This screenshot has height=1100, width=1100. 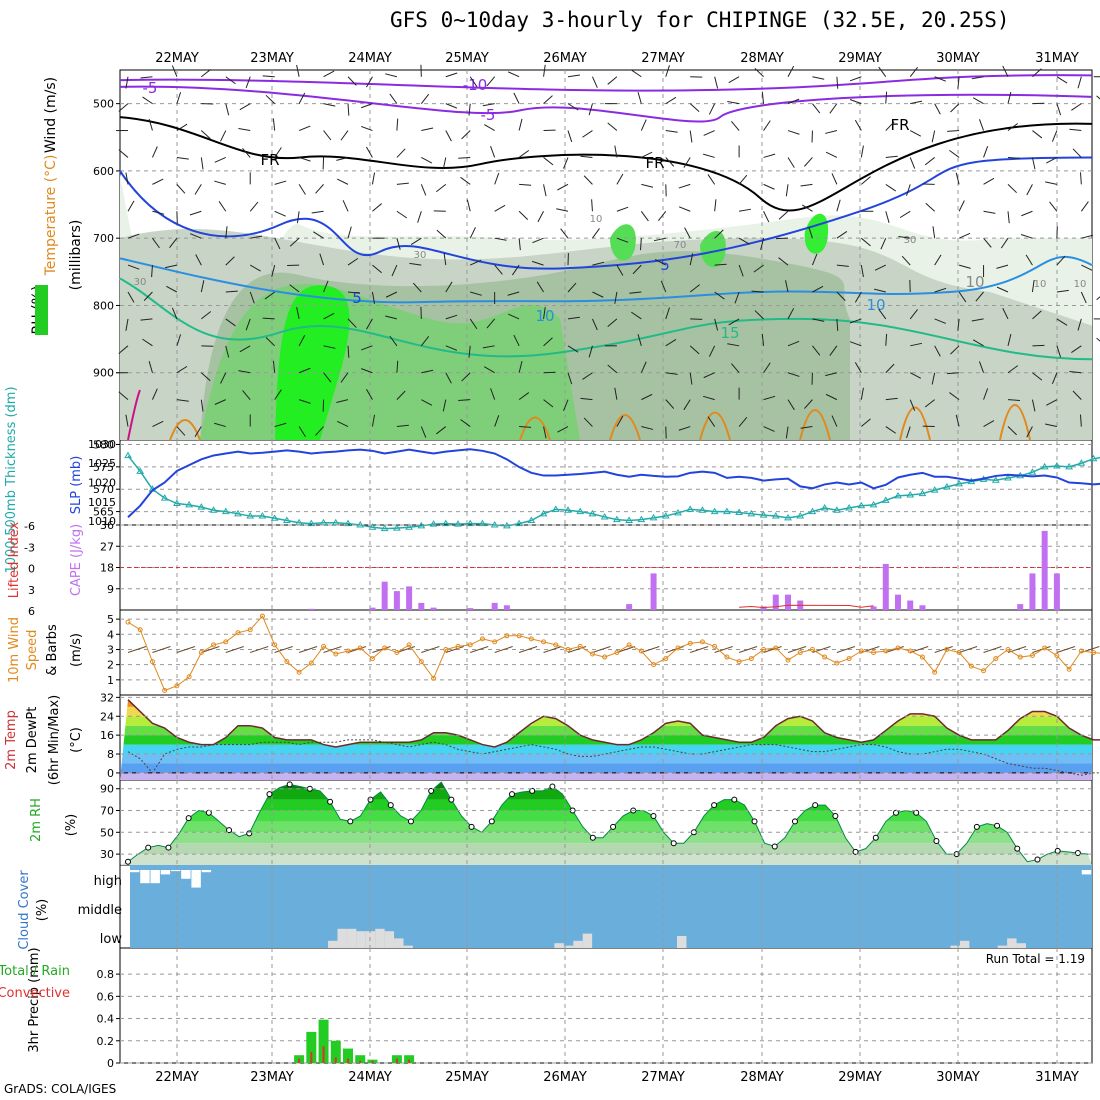 I want to click on top-date-label: 28MAY, so click(x=762, y=58).